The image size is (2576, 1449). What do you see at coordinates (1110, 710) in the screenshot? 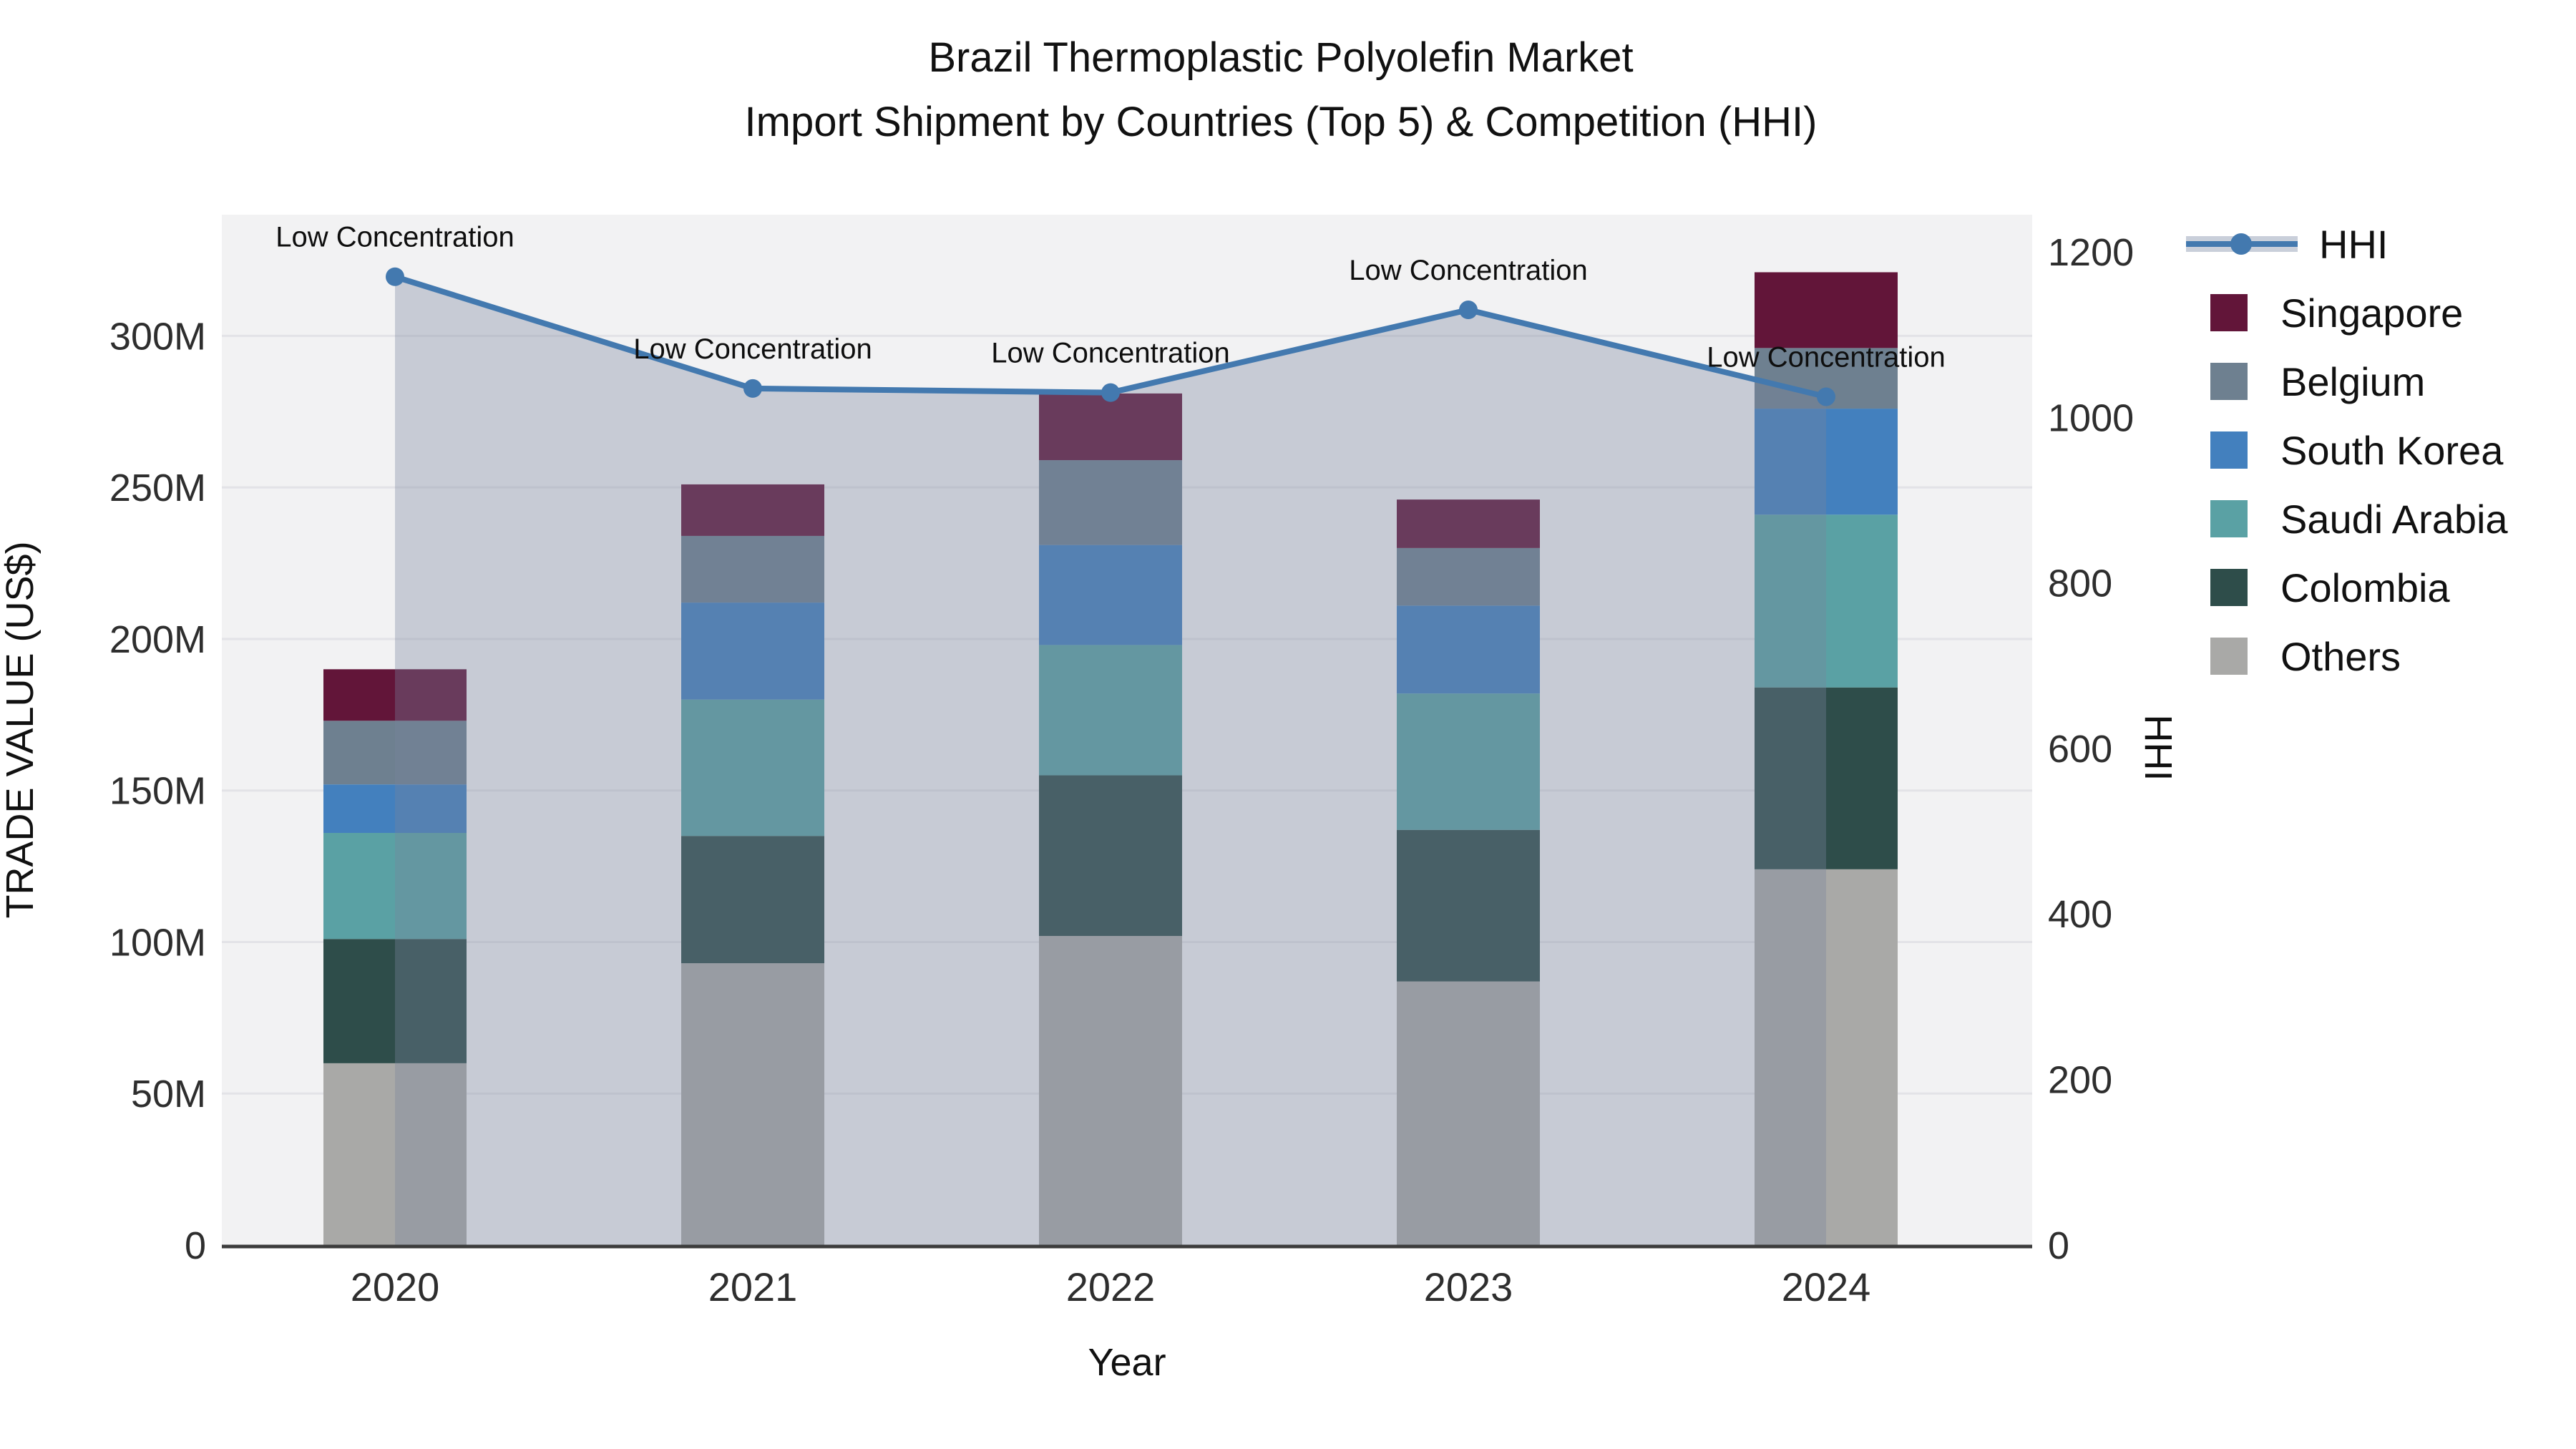
I see `bar-segment-saudi-arabia-2022` at bounding box center [1110, 710].